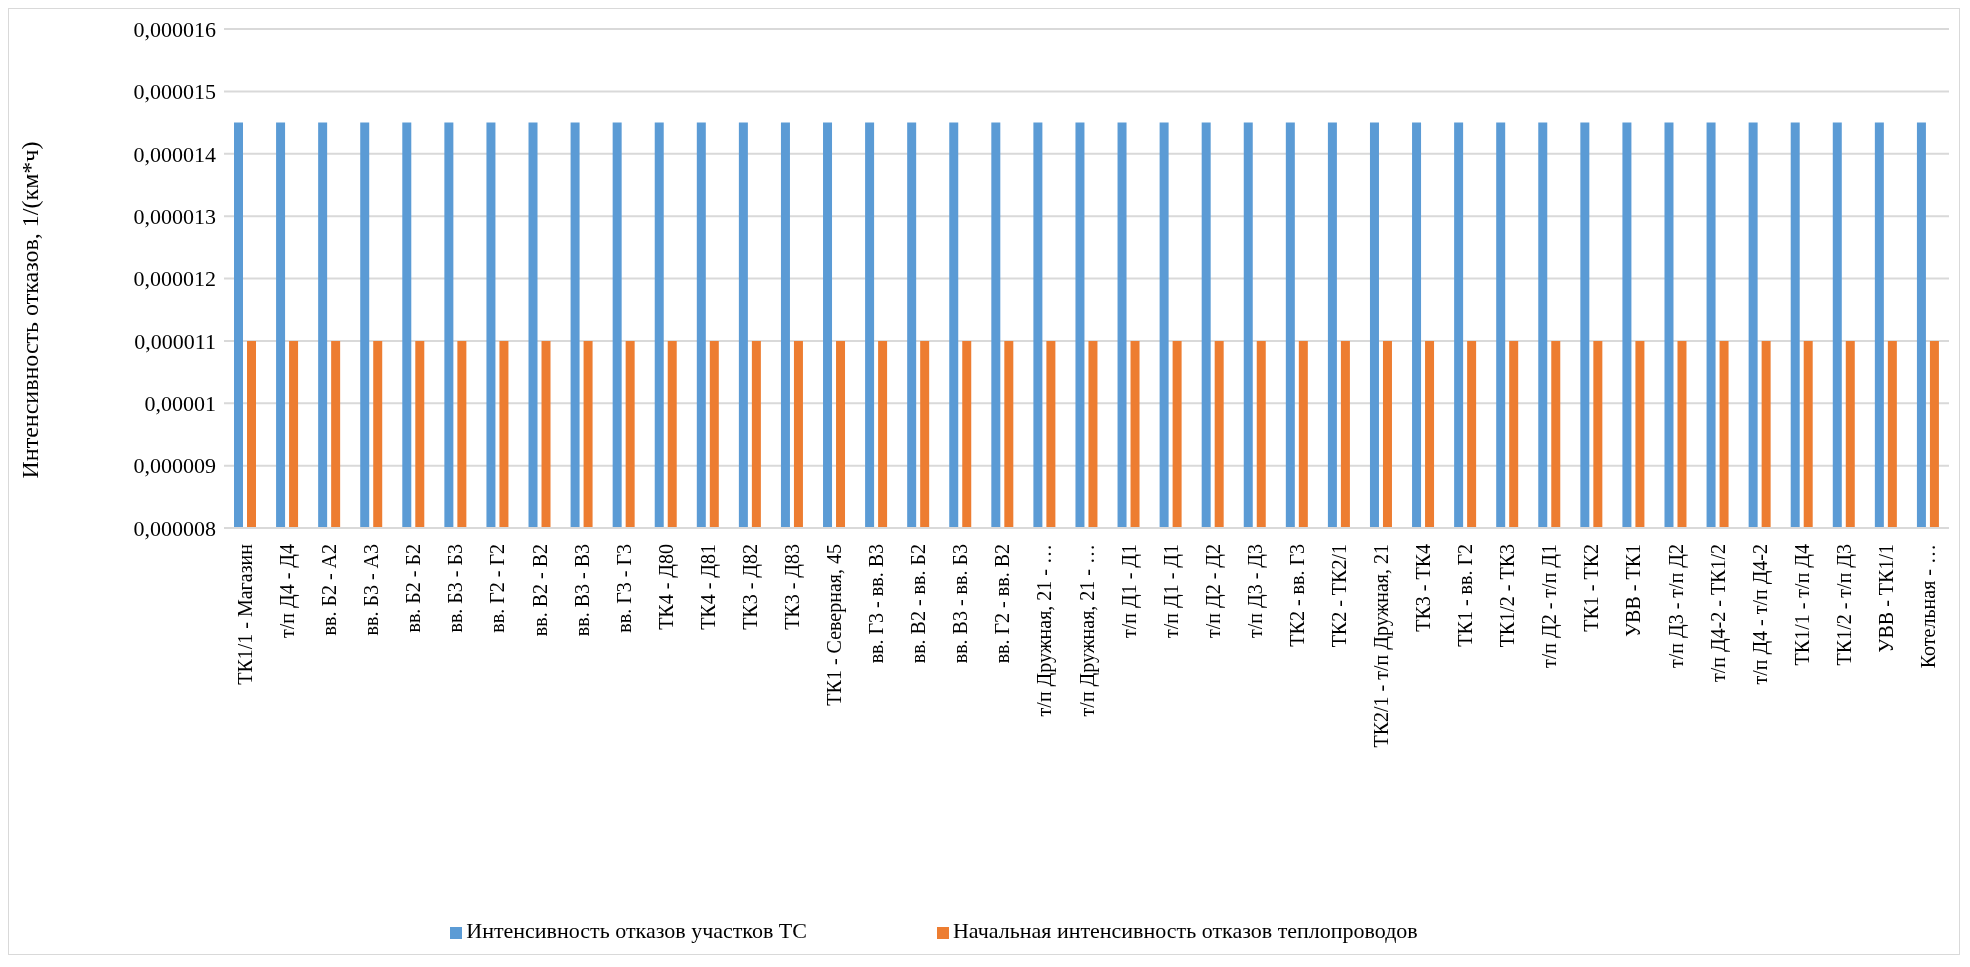  Describe the element at coordinates (623, 588) in the screenshot. I see `x-tick-label: вв. Г3 - Г3` at that location.